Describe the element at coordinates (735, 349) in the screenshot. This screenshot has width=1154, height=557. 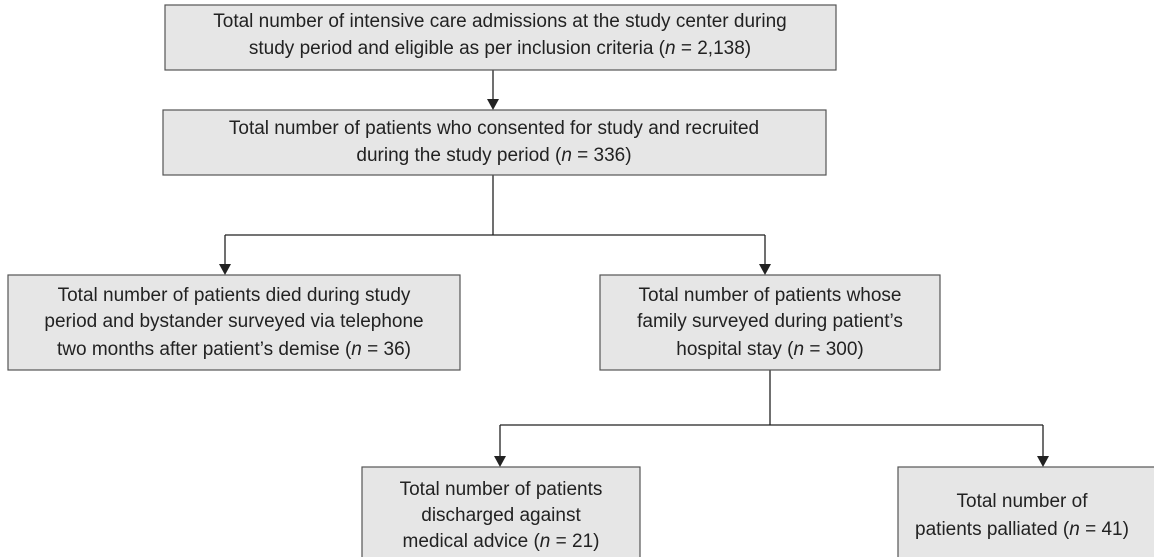
I see `text-run: hospital stay (` at that location.